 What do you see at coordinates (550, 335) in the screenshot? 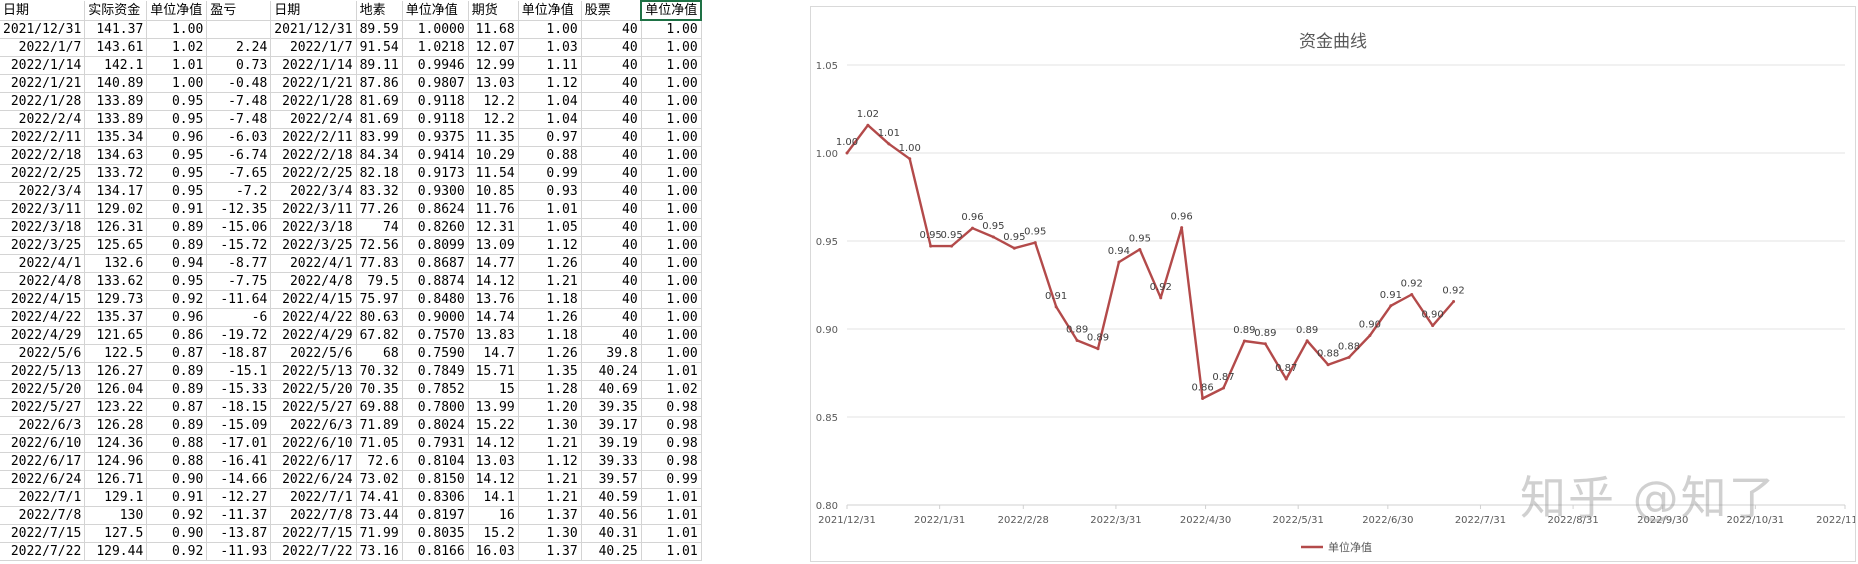
I see `table-cell: 1.18` at bounding box center [550, 335].